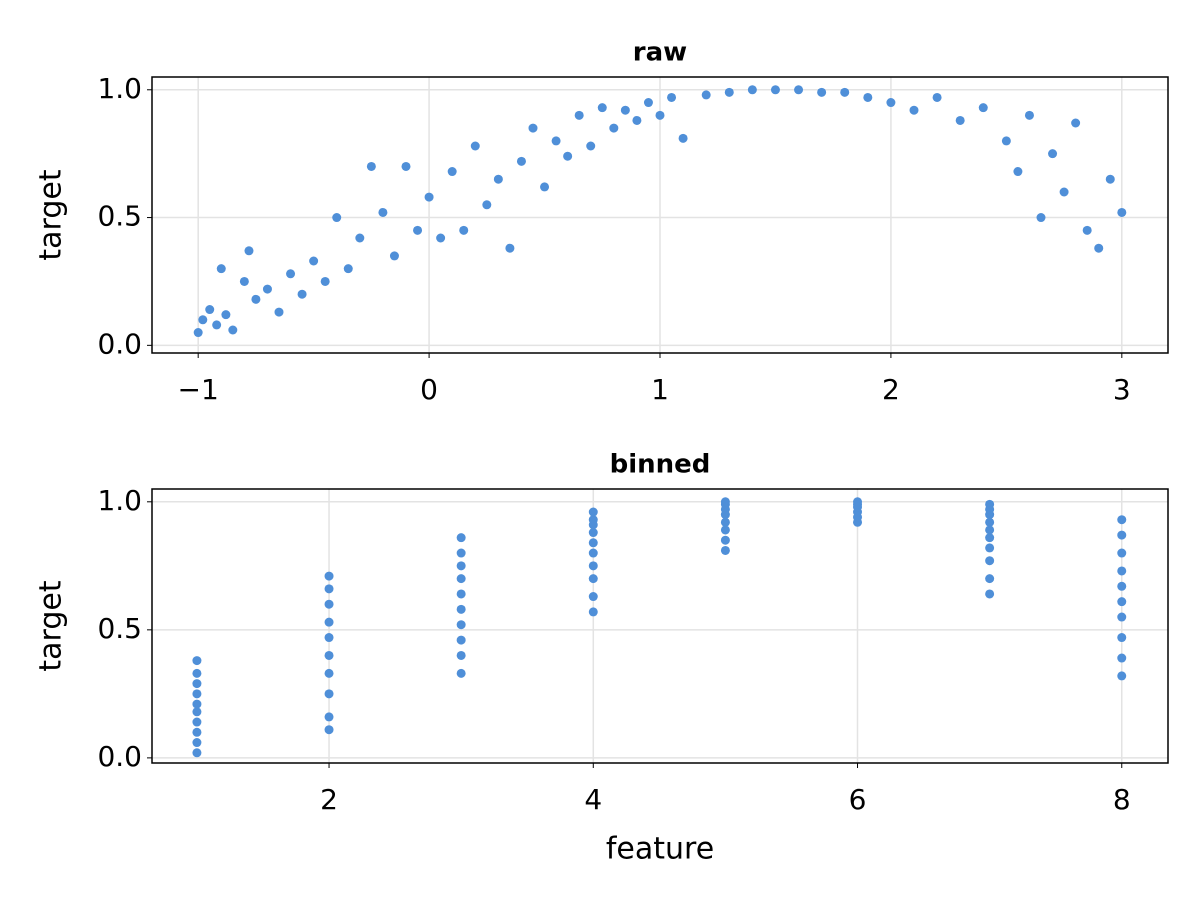 The height and width of the screenshot is (900, 1200). Describe the element at coordinates (660, 465) in the screenshot. I see `subplot-title: binned` at that location.